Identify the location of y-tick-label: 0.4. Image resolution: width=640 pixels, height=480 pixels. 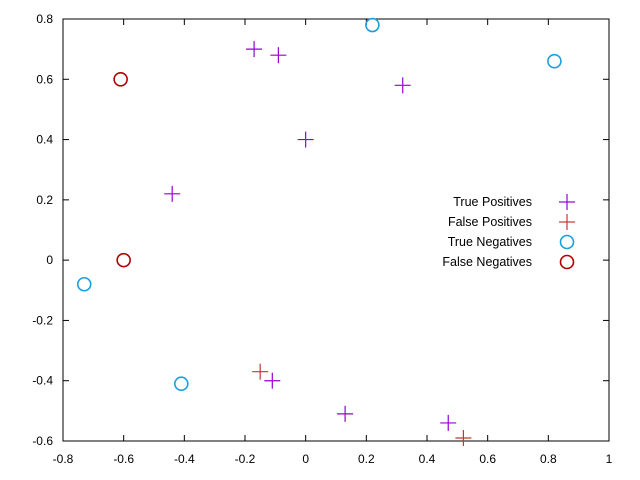
(44, 140).